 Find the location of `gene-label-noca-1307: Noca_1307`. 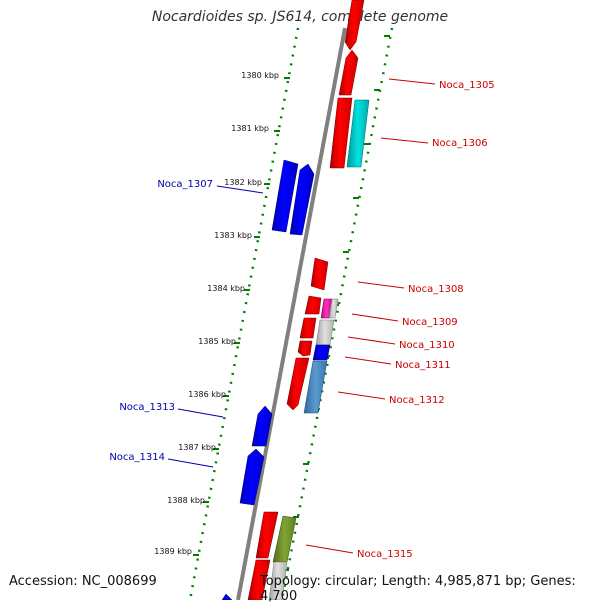

gene-label-noca-1307: Noca_1307 is located at coordinates (185, 184).